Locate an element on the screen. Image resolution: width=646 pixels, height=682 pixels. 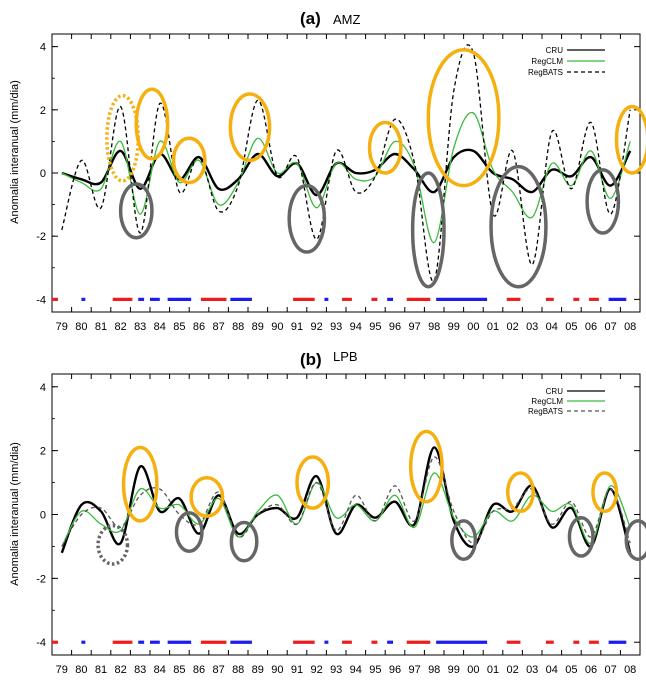
x-tick-label: 00 is located at coordinates (473, 327).